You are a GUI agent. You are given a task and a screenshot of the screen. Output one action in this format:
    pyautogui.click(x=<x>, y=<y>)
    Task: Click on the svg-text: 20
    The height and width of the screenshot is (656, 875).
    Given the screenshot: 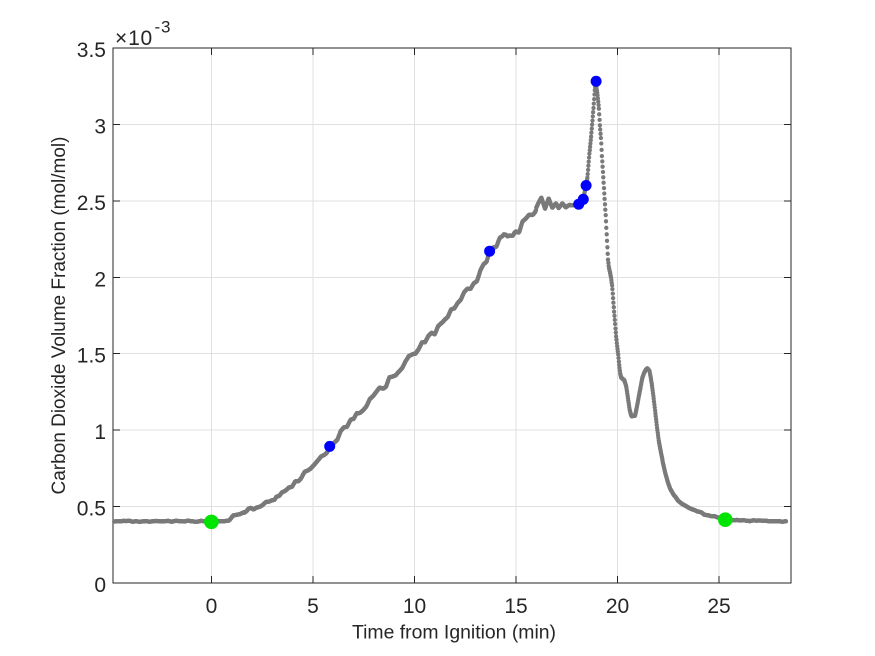 What is the action you would take?
    pyautogui.click(x=617, y=606)
    